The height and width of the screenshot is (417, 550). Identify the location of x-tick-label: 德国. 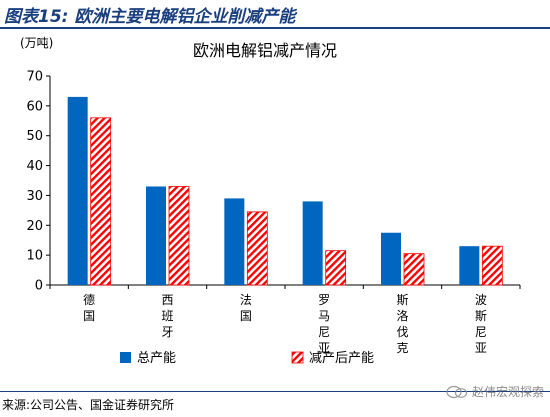
(89, 307).